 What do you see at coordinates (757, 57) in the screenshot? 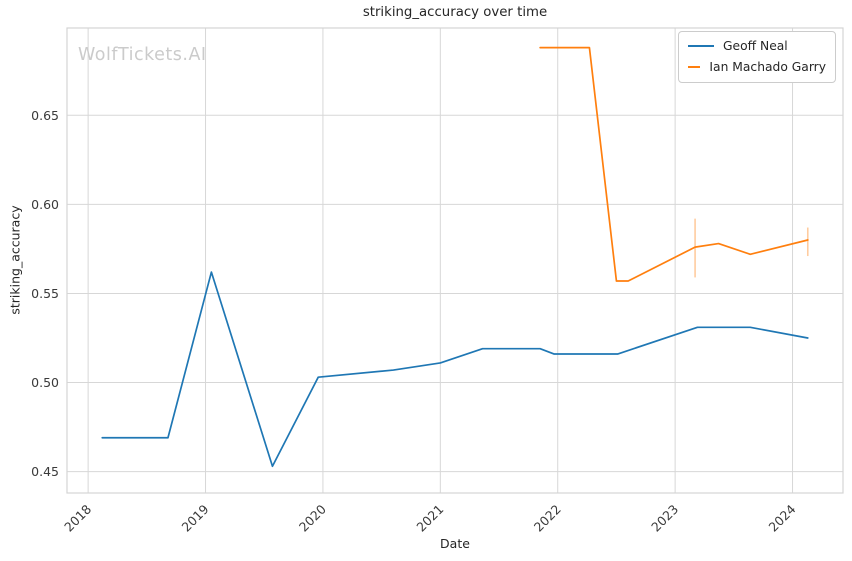
I see `legend: Geoff Neal Ian Machado Garry` at bounding box center [757, 57].